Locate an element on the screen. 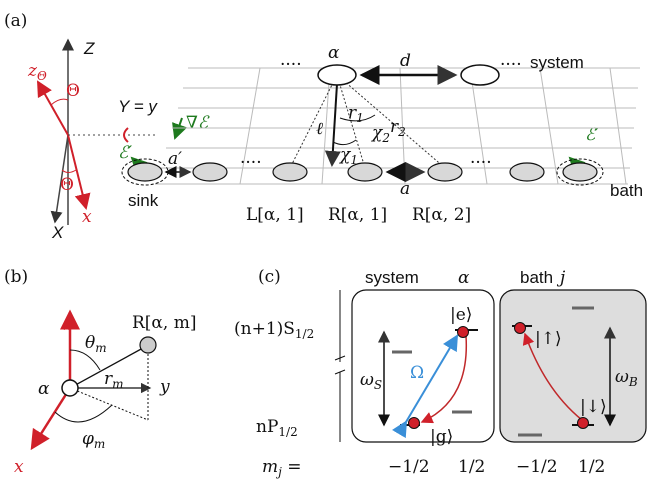 Image resolution: width=659 pixels, height=496 pixels. label: Y = y is located at coordinates (138, 106).